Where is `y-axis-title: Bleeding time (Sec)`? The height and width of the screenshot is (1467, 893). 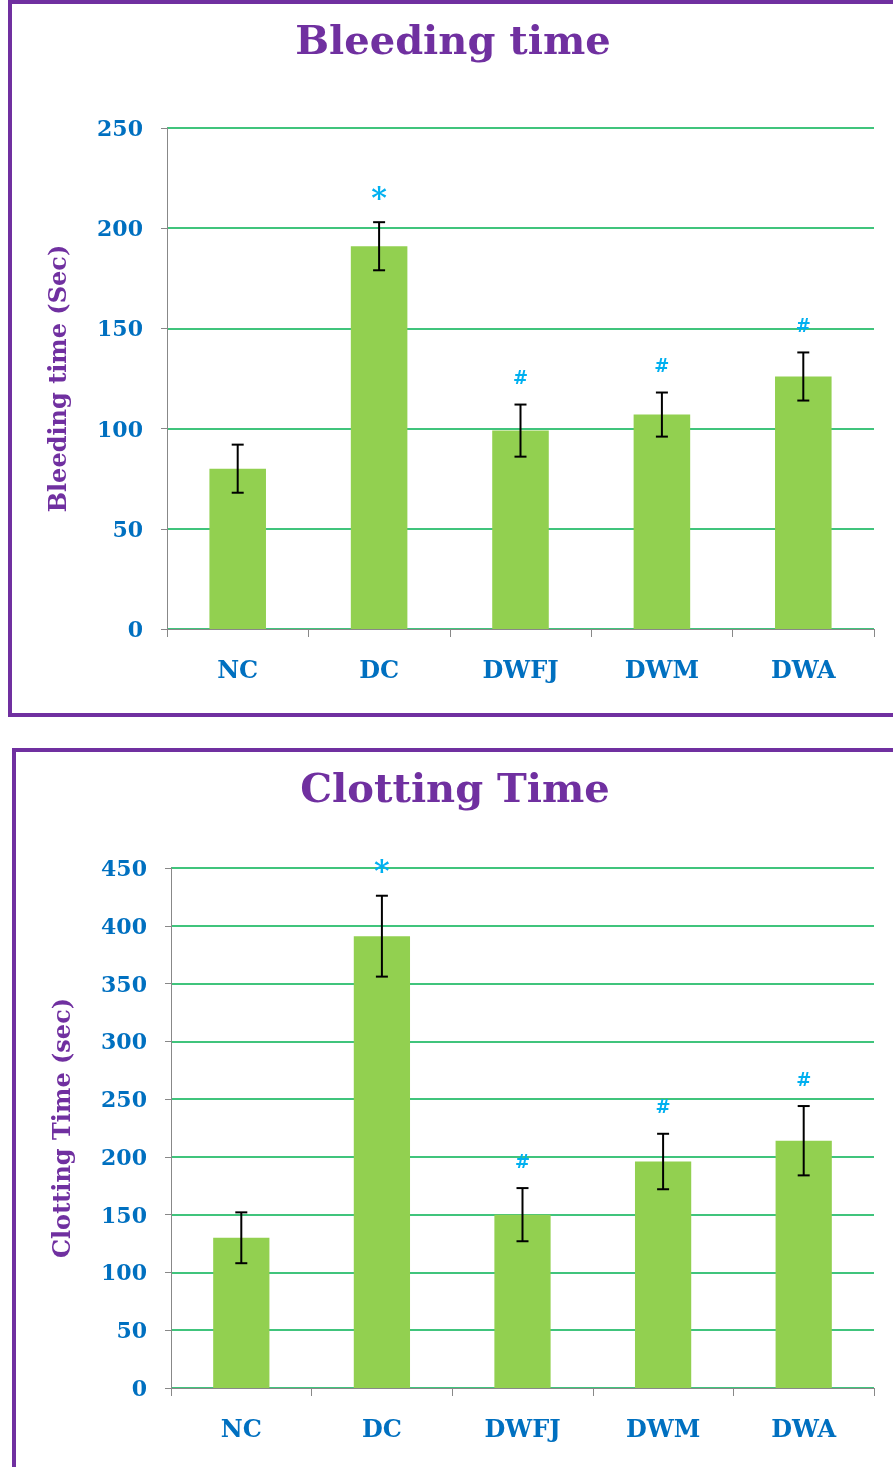
y-axis-title: Bleeding time (Sec) is located at coordinates (57, 378).